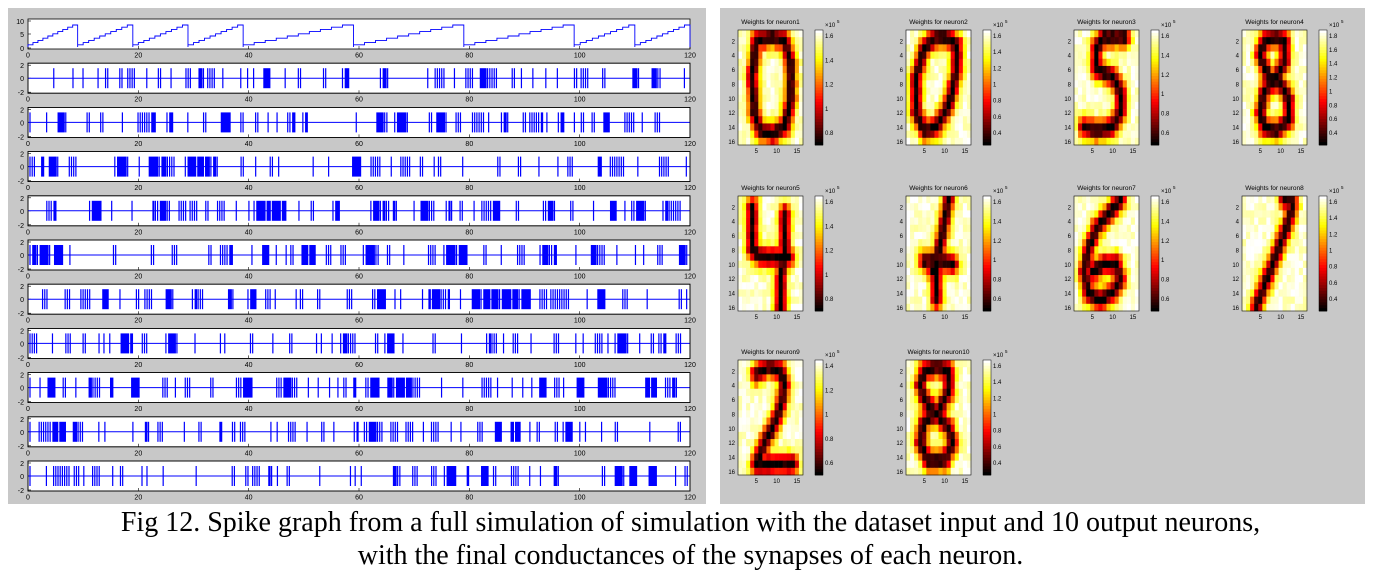 The width and height of the screenshot is (1381, 579). What do you see at coordinates (997, 53) in the screenshot?
I see `colorbar-tick-label: 1.4` at bounding box center [997, 53].